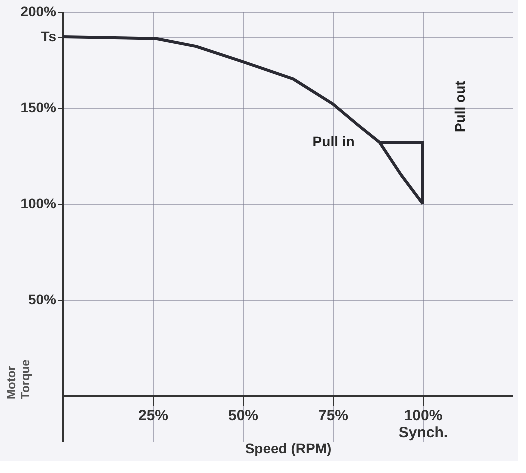  Describe the element at coordinates (288, 448) in the screenshot. I see `x-axis-title: Speed (RPM)` at that location.